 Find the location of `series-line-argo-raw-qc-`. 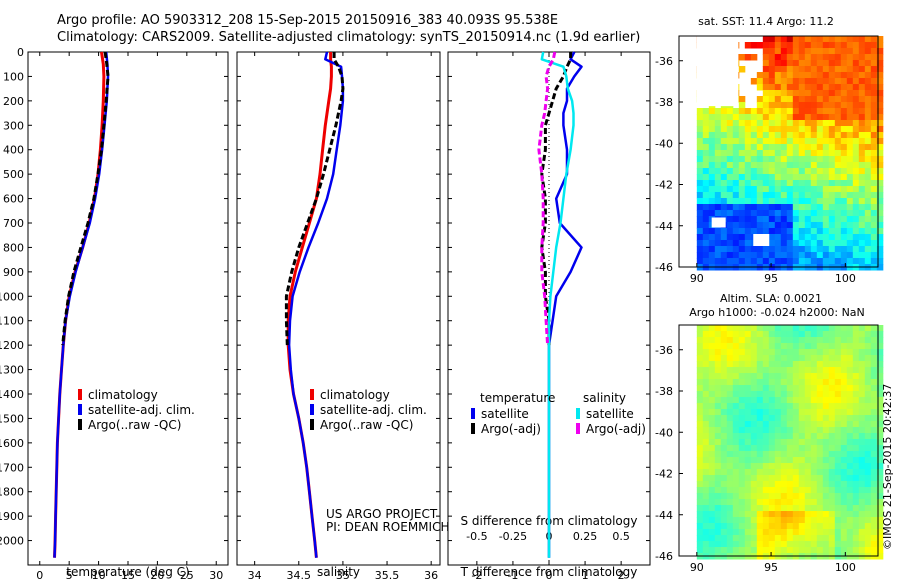

series-line-argo-raw-qc- is located at coordinates (85, 198).